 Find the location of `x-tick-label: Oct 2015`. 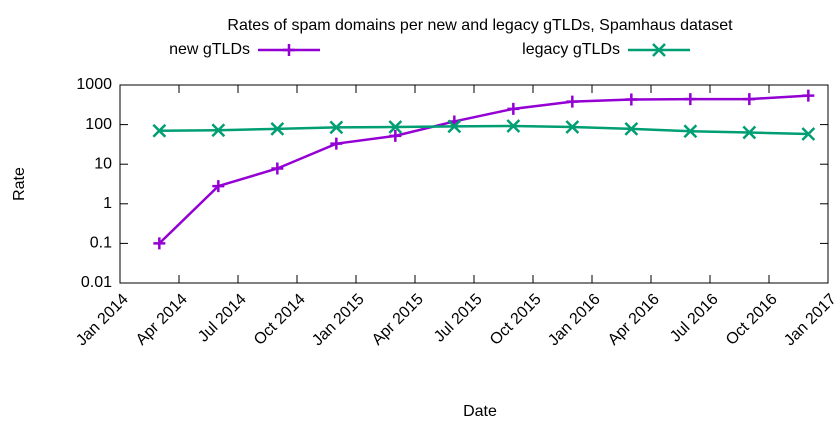

x-tick-label: Oct 2015 is located at coordinates (516, 320).